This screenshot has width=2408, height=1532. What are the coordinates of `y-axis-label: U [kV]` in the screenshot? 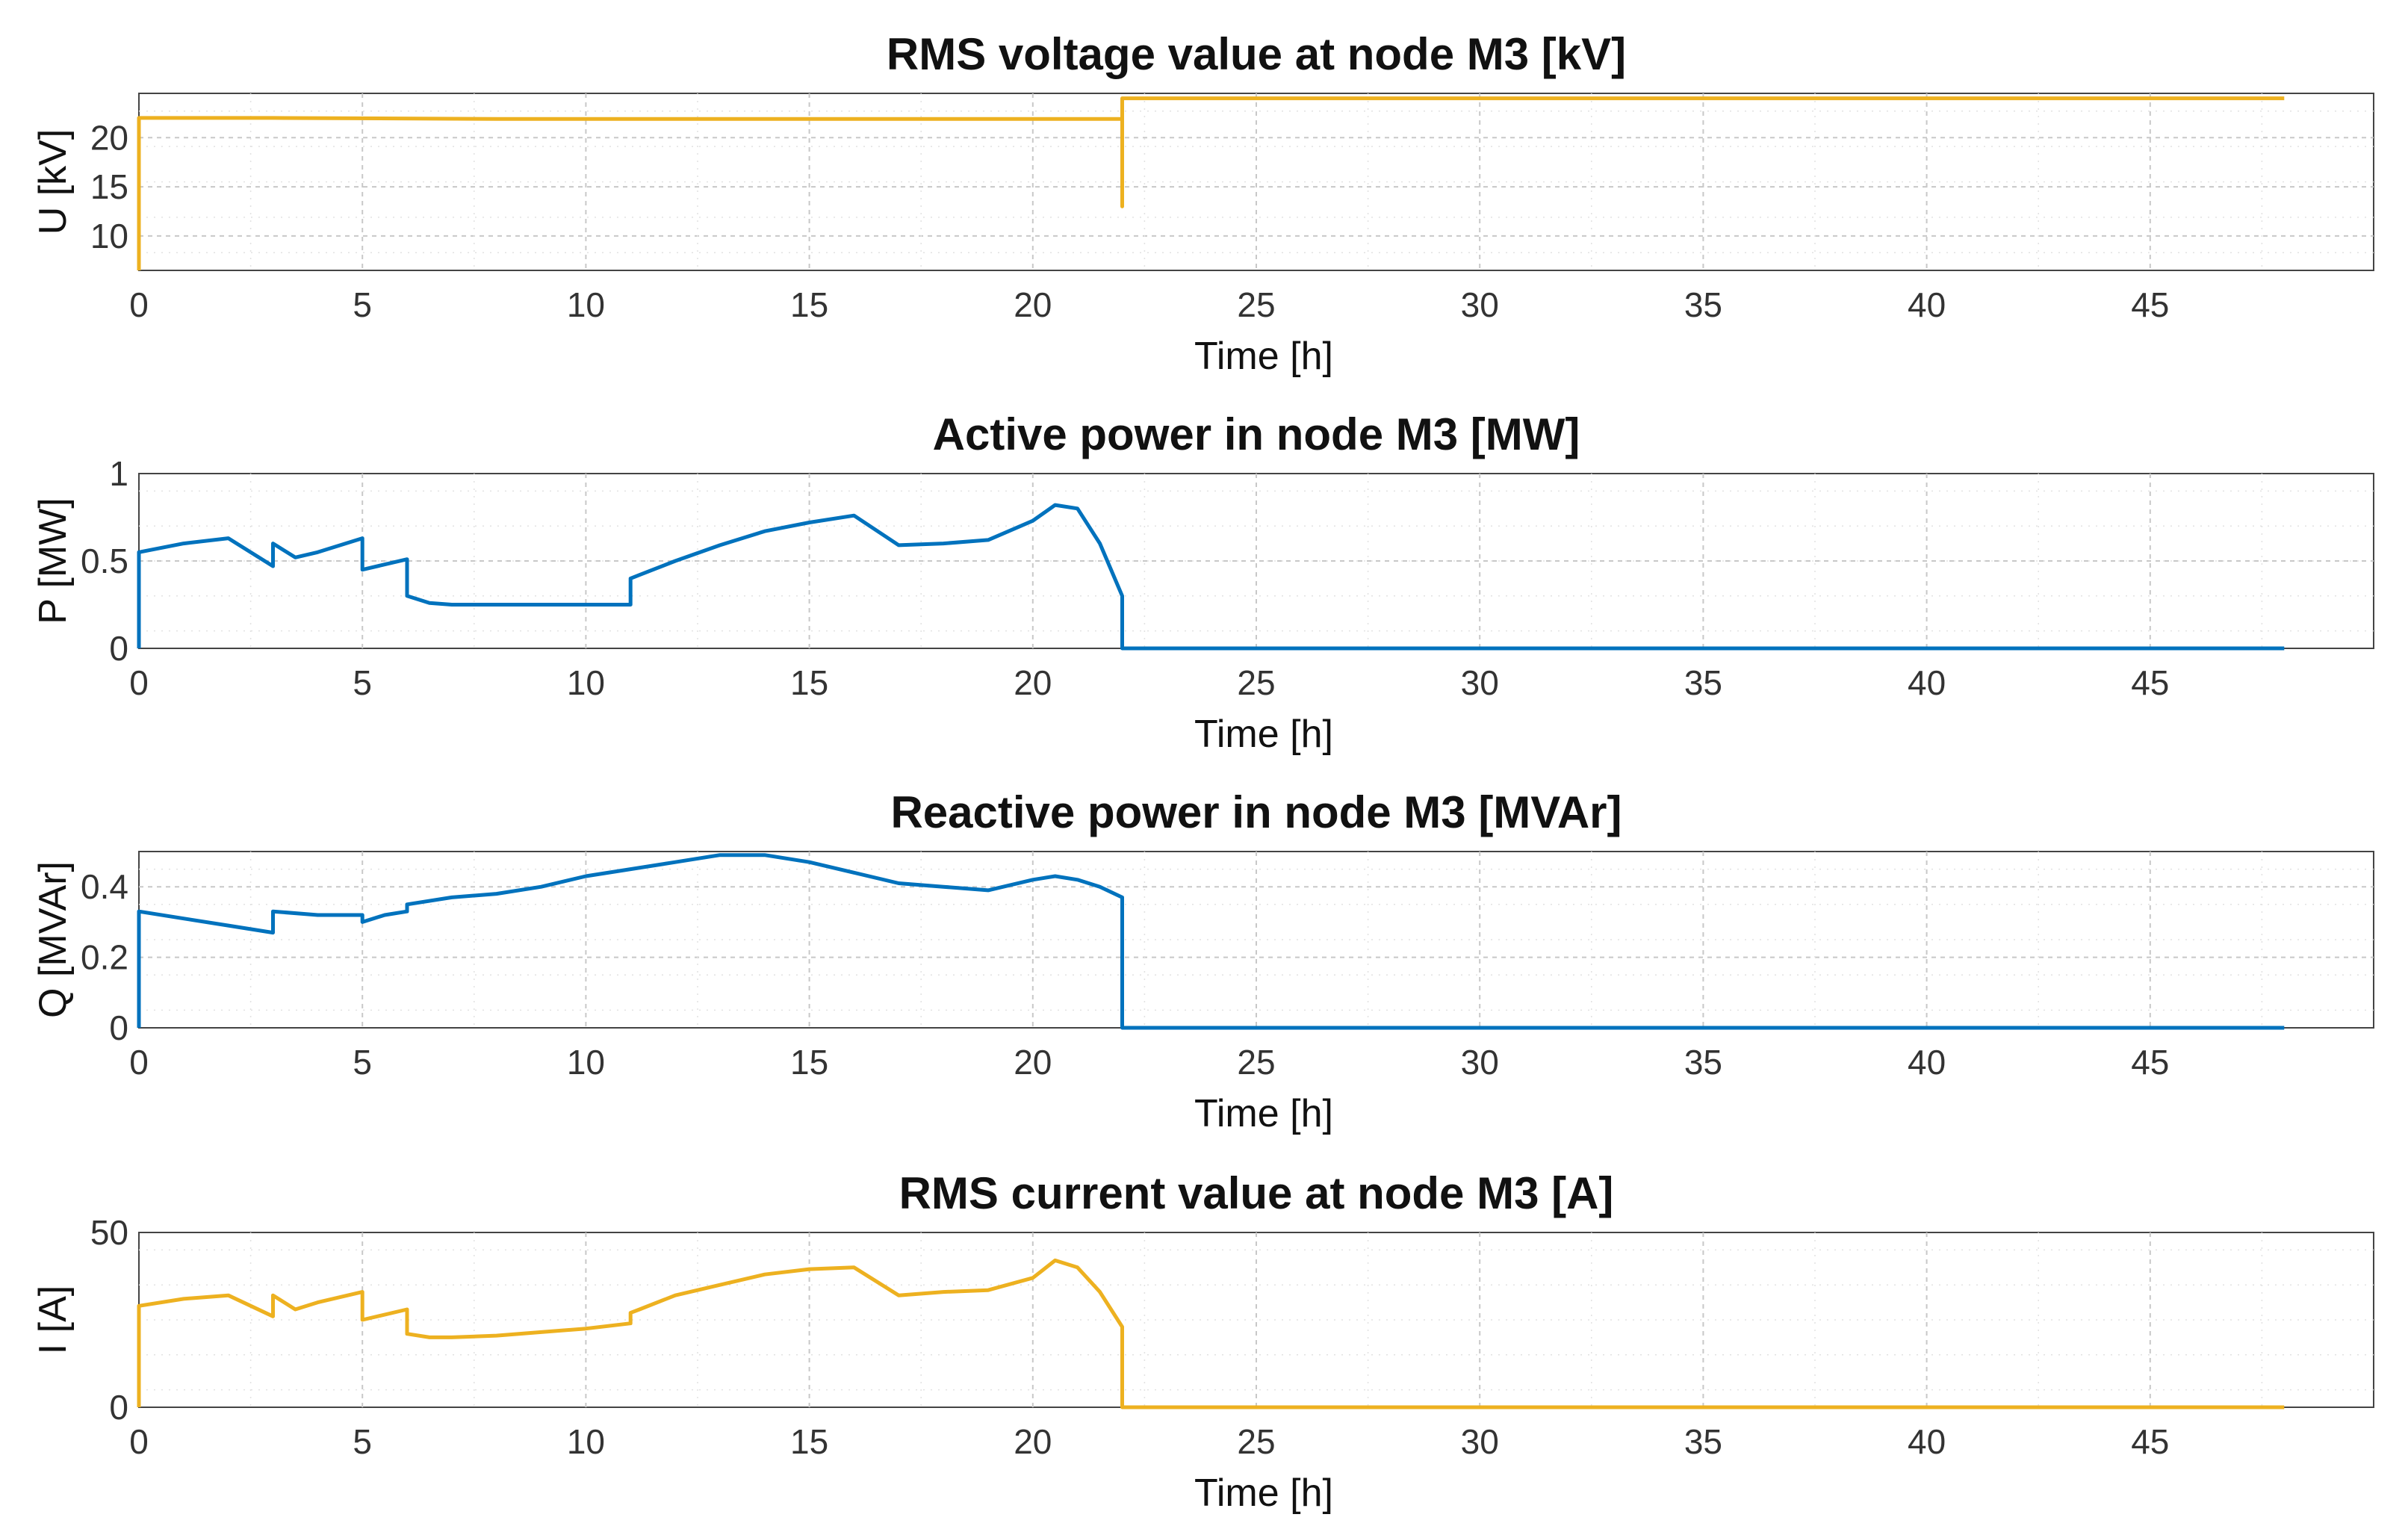 It's located at (53, 182).